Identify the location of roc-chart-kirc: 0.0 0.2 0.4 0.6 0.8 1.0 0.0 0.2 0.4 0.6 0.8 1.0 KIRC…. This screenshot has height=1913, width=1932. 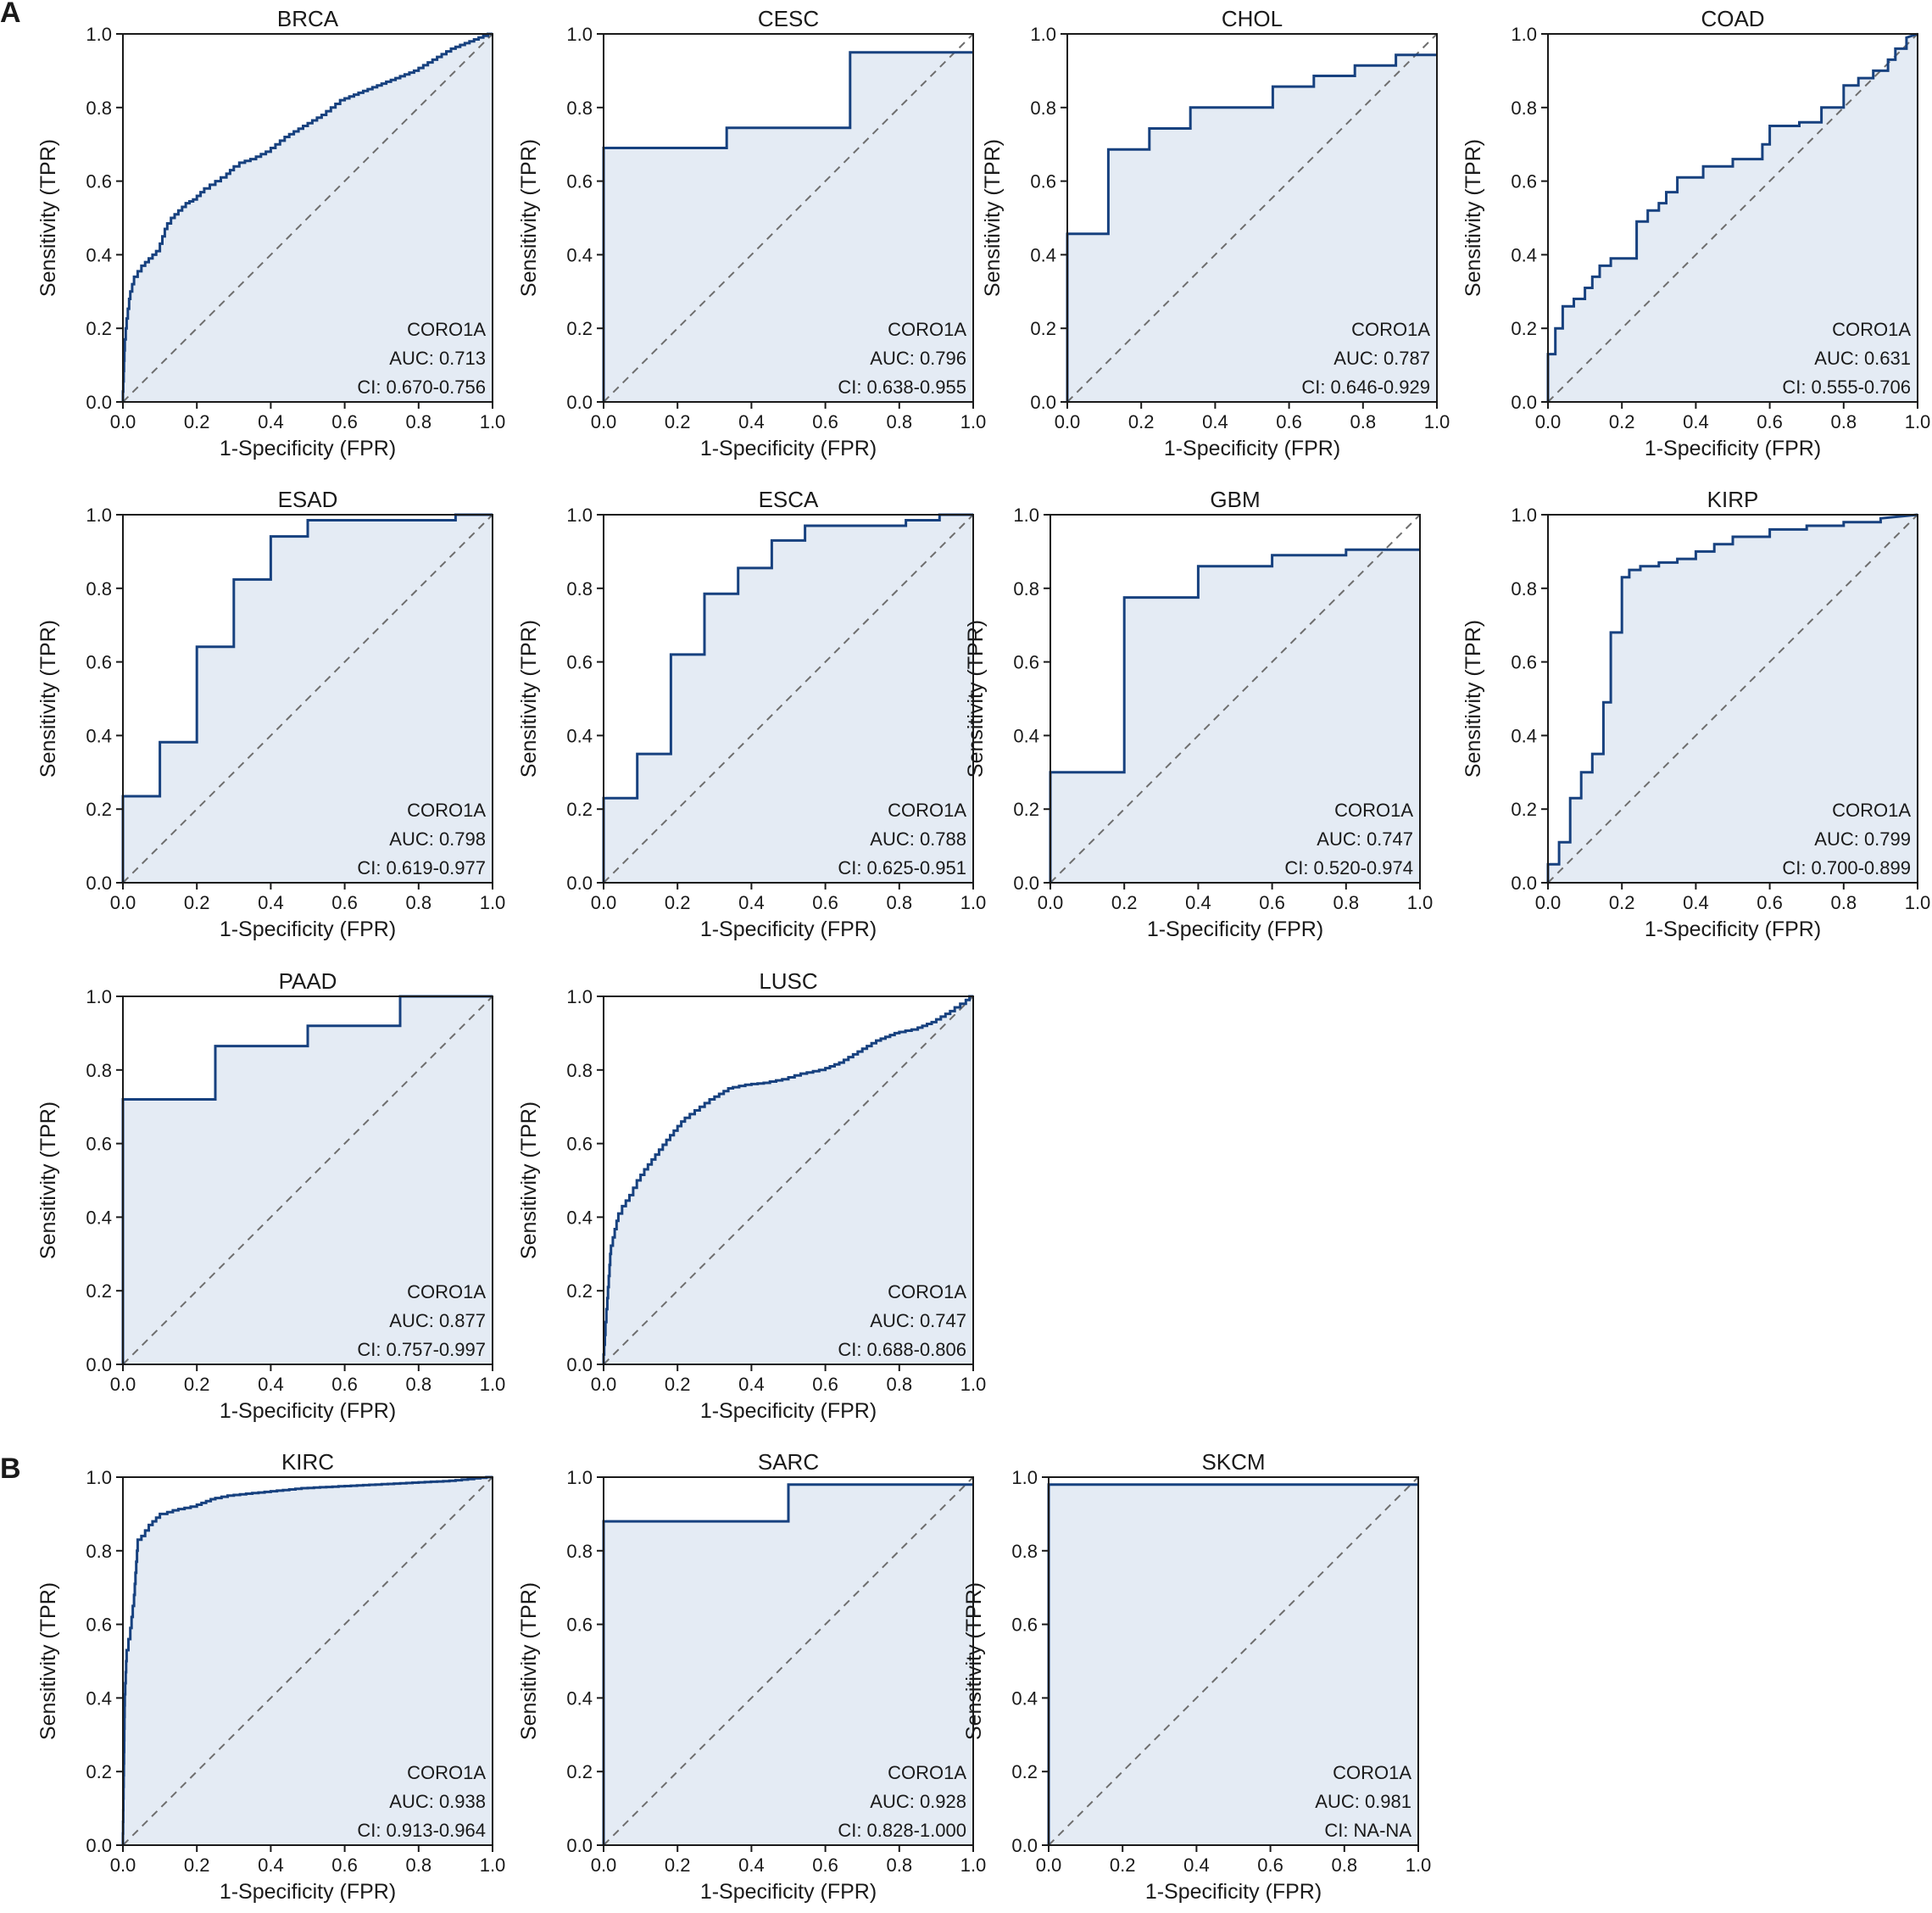
(270, 1676).